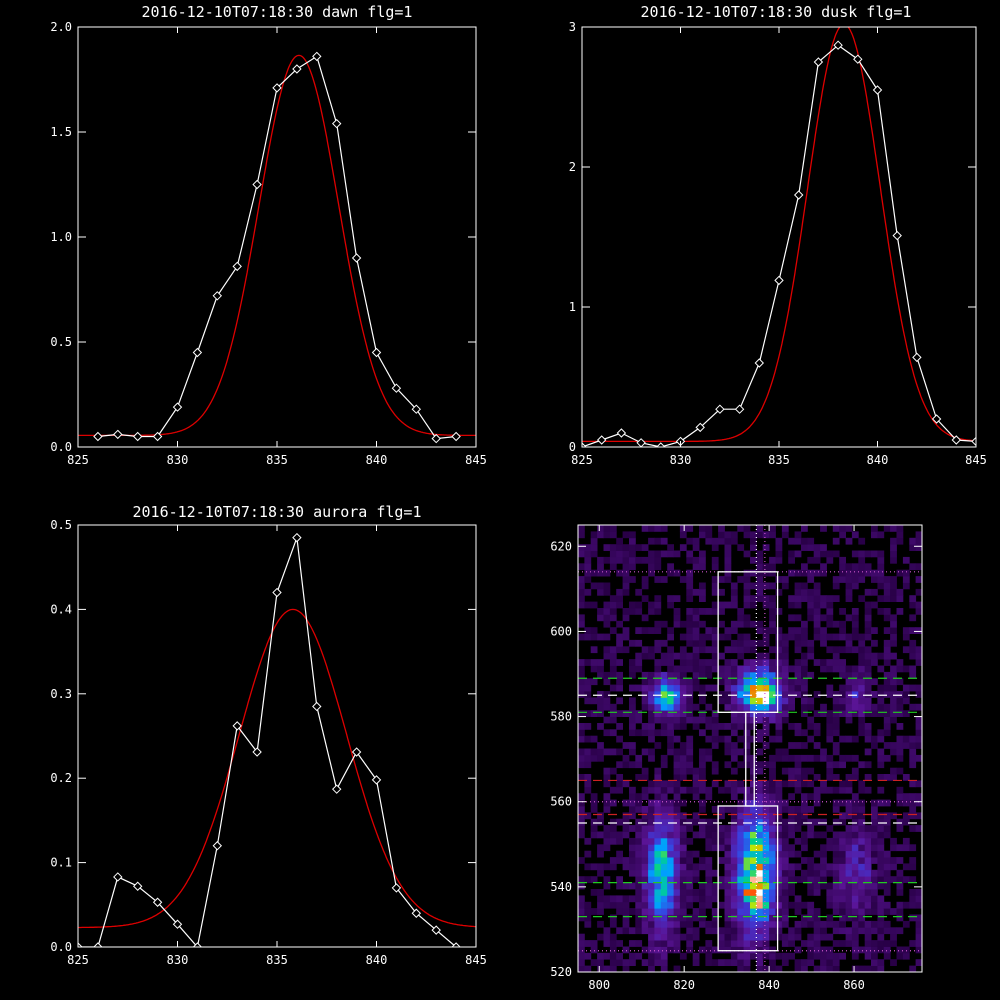 The height and width of the screenshot is (1000, 1000). What do you see at coordinates (61, 694) in the screenshot?
I see `y-tick-label: 0.3` at bounding box center [61, 694].